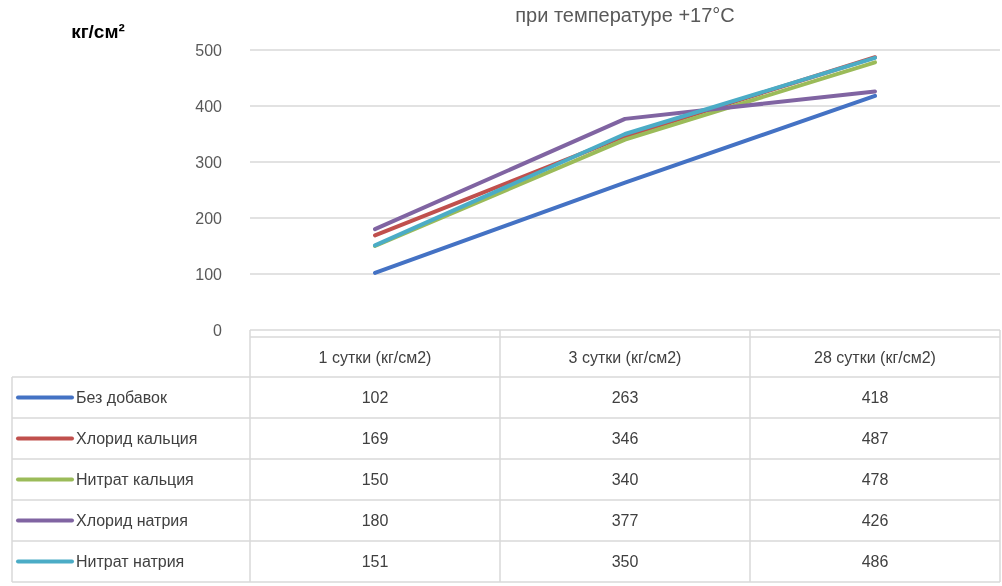  Describe the element at coordinates (625, 480) in the screenshot. I see `data-label: 340` at that location.